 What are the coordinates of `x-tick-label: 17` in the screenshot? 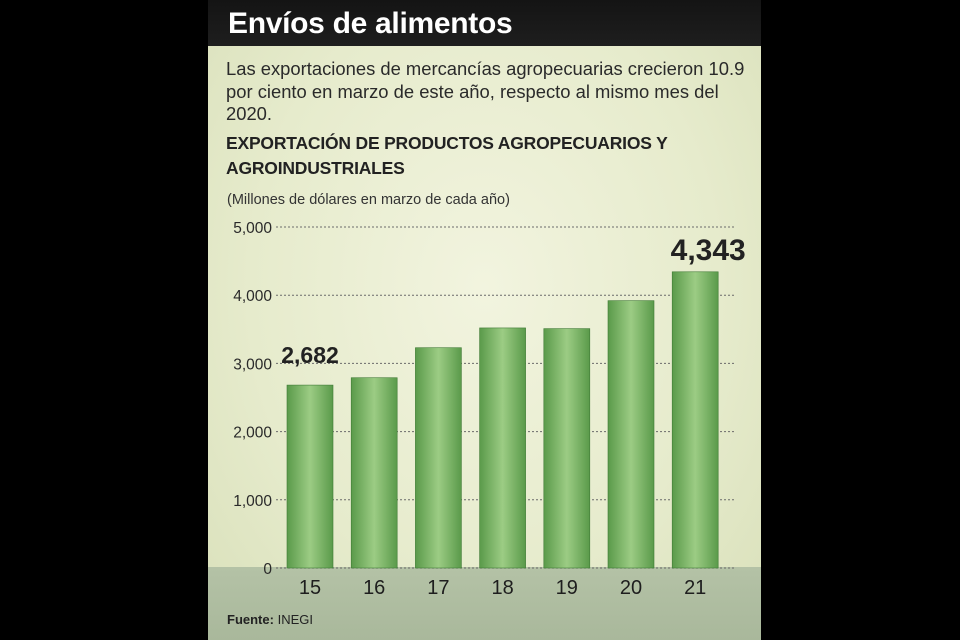 It's located at (438, 588).